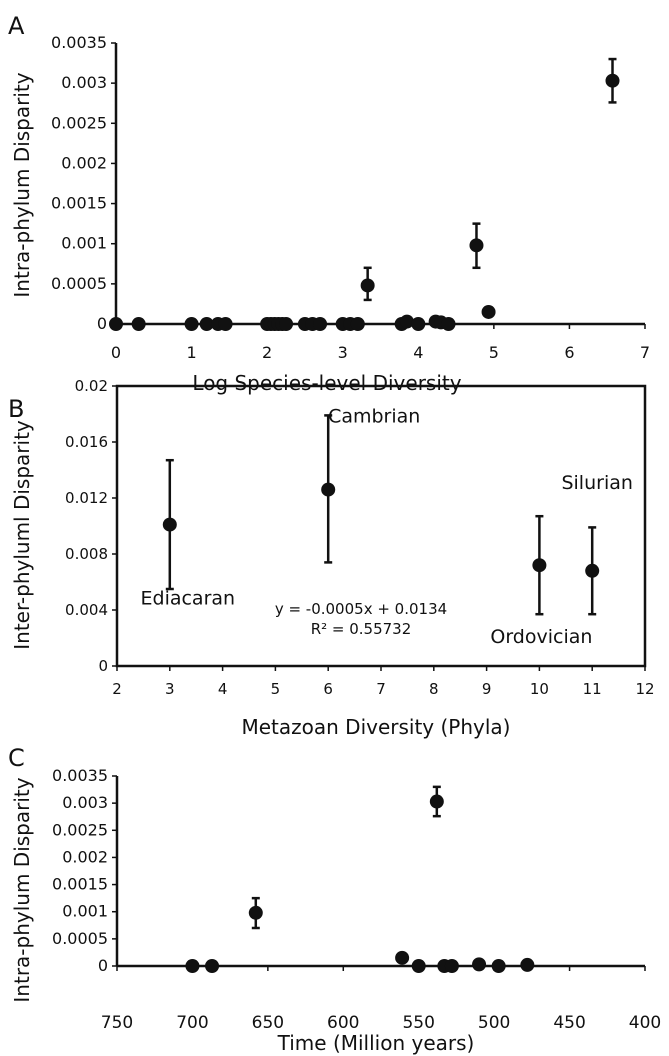  Describe the element at coordinates (103, 965) in the screenshot. I see `y-tick-label-c: 0` at that location.